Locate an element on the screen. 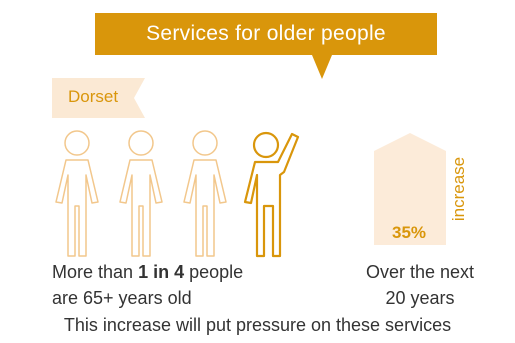 This screenshot has height=343, width=515. growth-caption-line1: Over the next is located at coordinates (420, 272).